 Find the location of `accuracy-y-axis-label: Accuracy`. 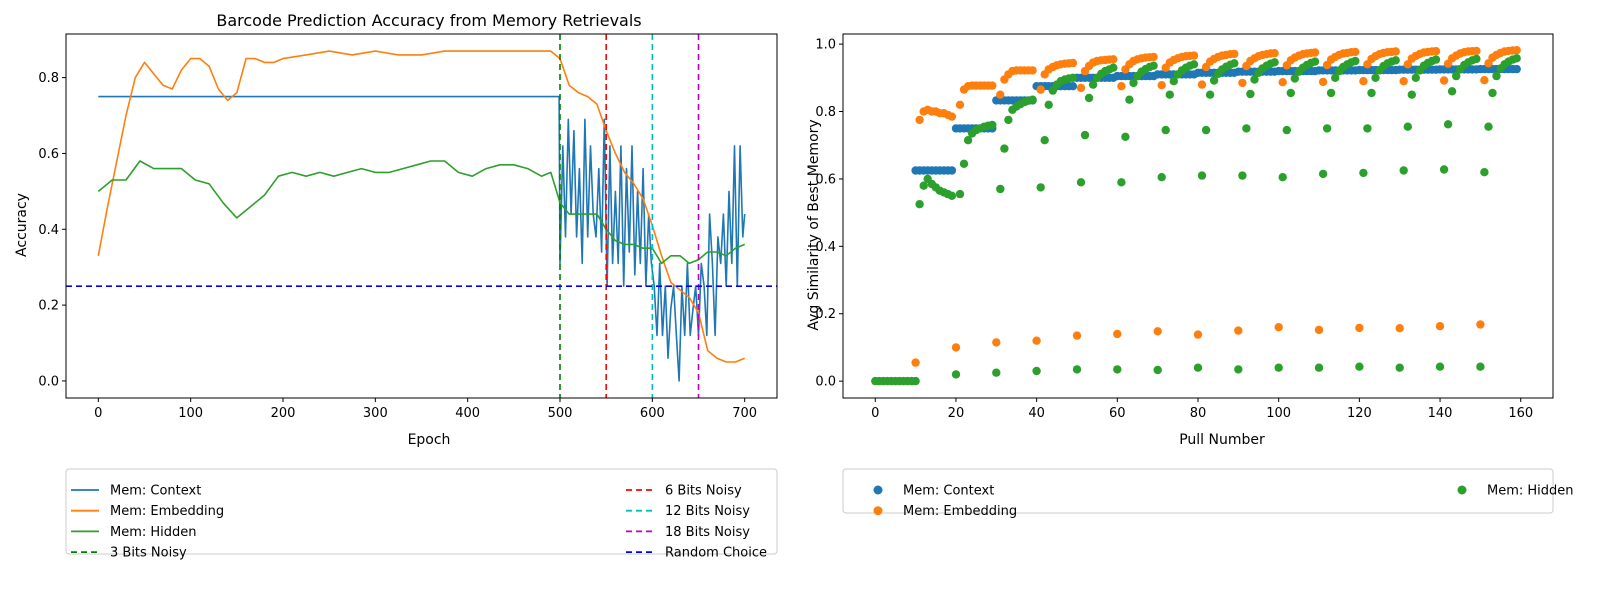

accuracy-y-axis-label: Accuracy is located at coordinates (22, 225).